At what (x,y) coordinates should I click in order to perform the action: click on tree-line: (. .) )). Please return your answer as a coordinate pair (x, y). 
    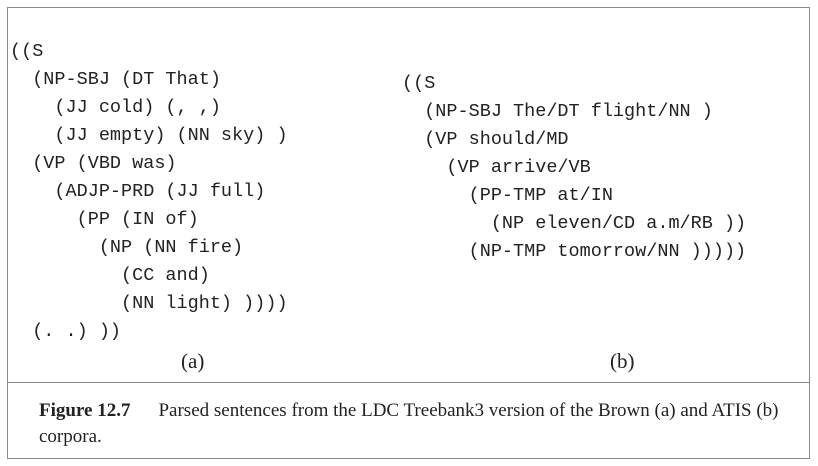
    Looking at the image, I should click on (77, 331).